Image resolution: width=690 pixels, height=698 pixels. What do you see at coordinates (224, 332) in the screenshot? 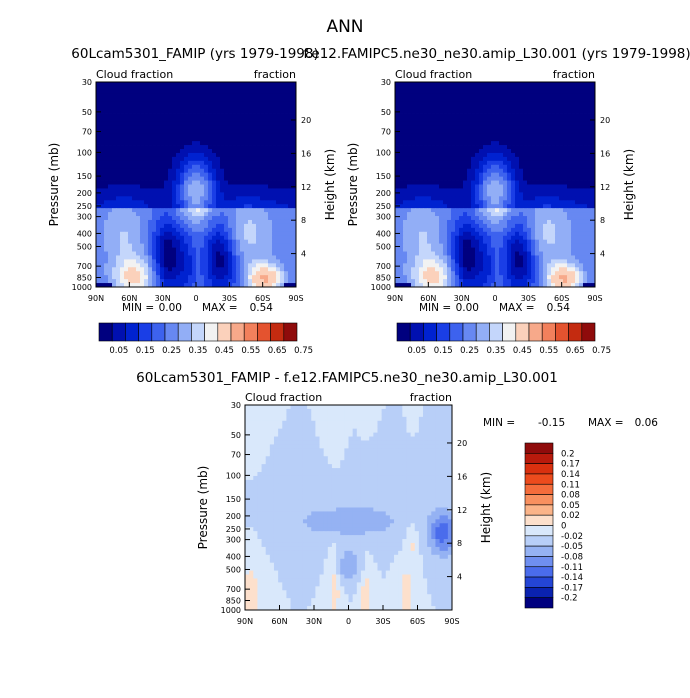
I see `colorbar-swatch` at bounding box center [224, 332].